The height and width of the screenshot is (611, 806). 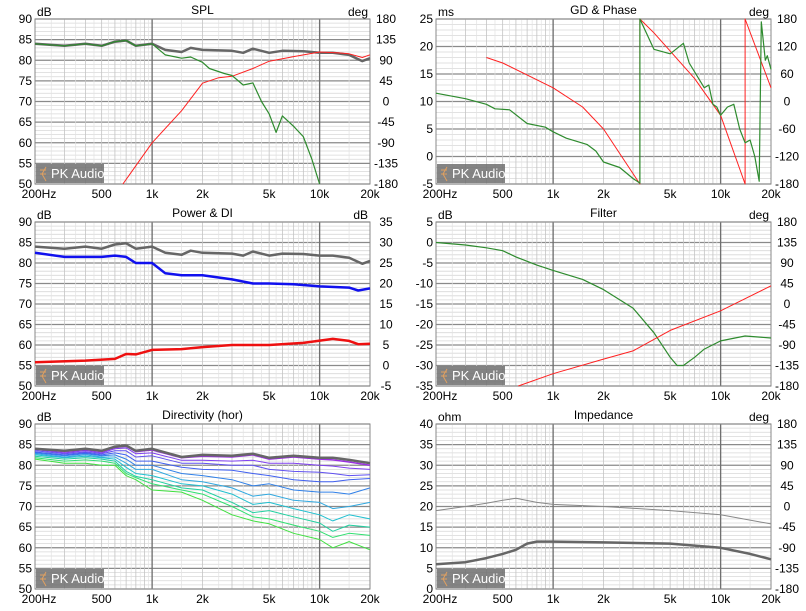 I want to click on y-tick-label: 90, so click(x=26, y=424).